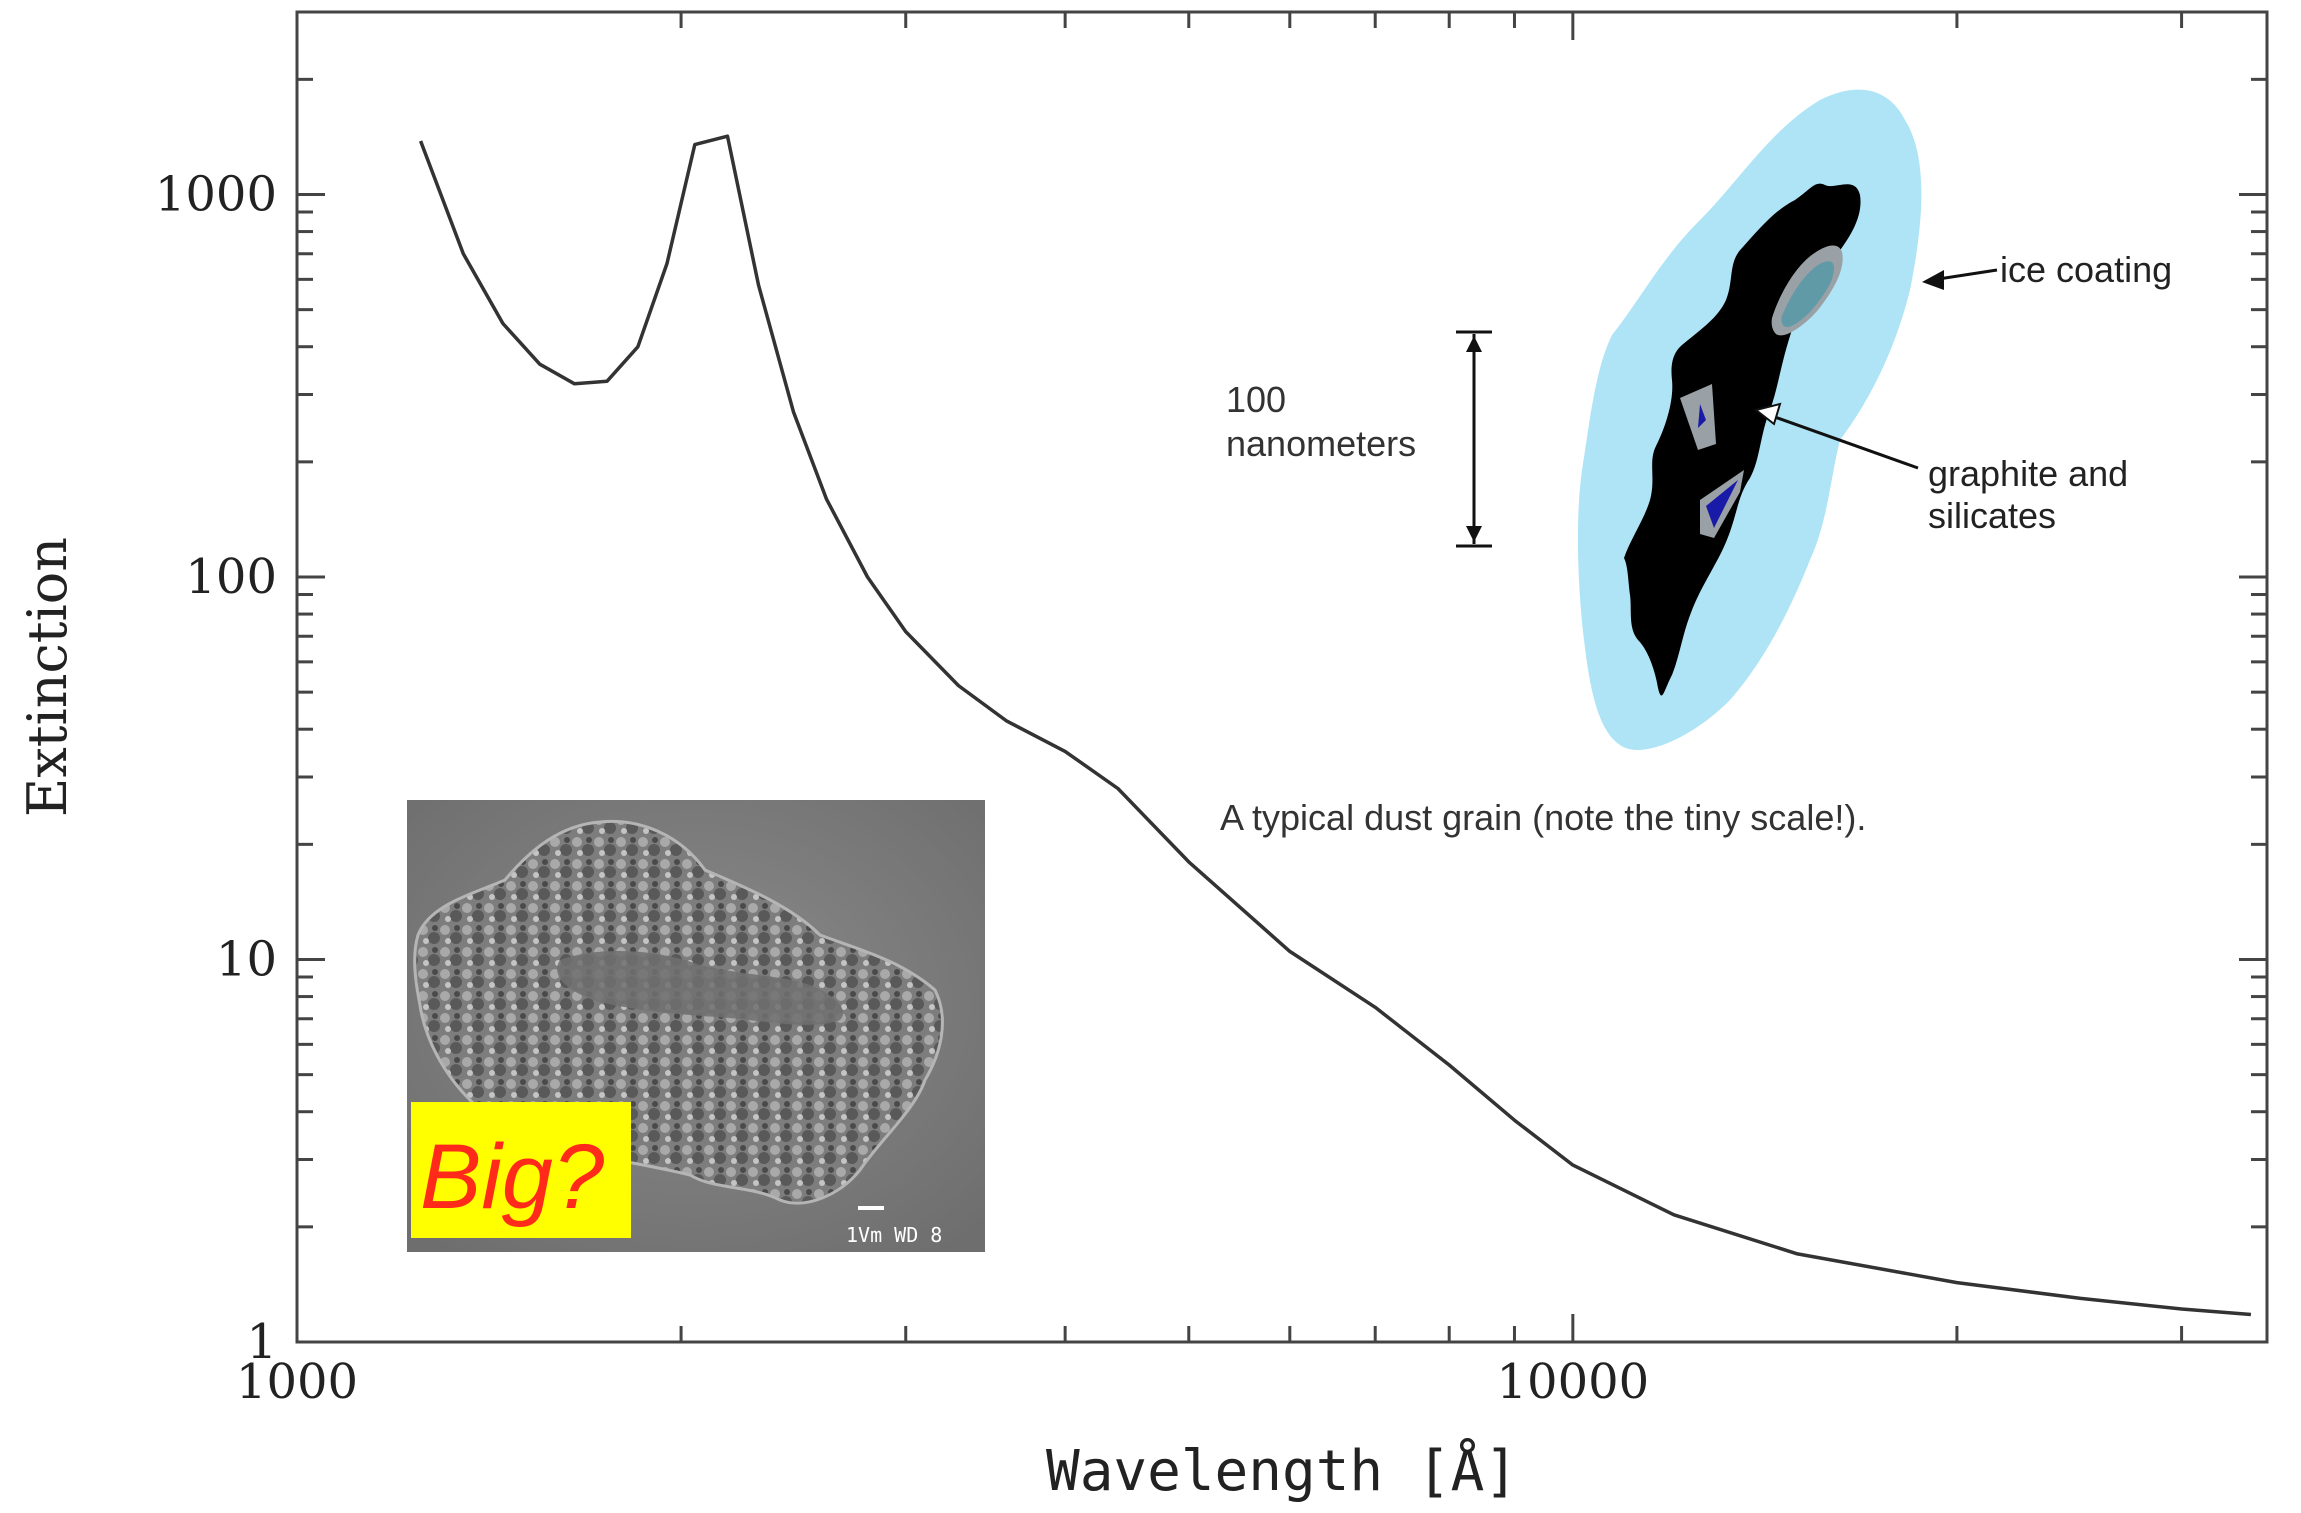 The image size is (2301, 1513). I want to click on scale-bar: 100 nanometers, so click(1359, 439).